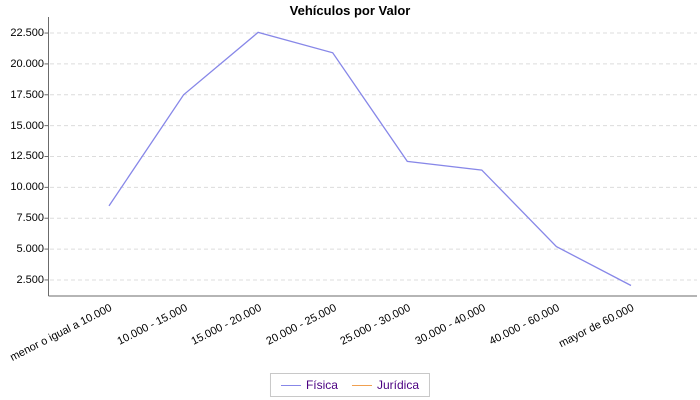 The width and height of the screenshot is (700, 400). Describe the element at coordinates (27, 126) in the screenshot. I see `y-tick-label: 15.000` at that location.